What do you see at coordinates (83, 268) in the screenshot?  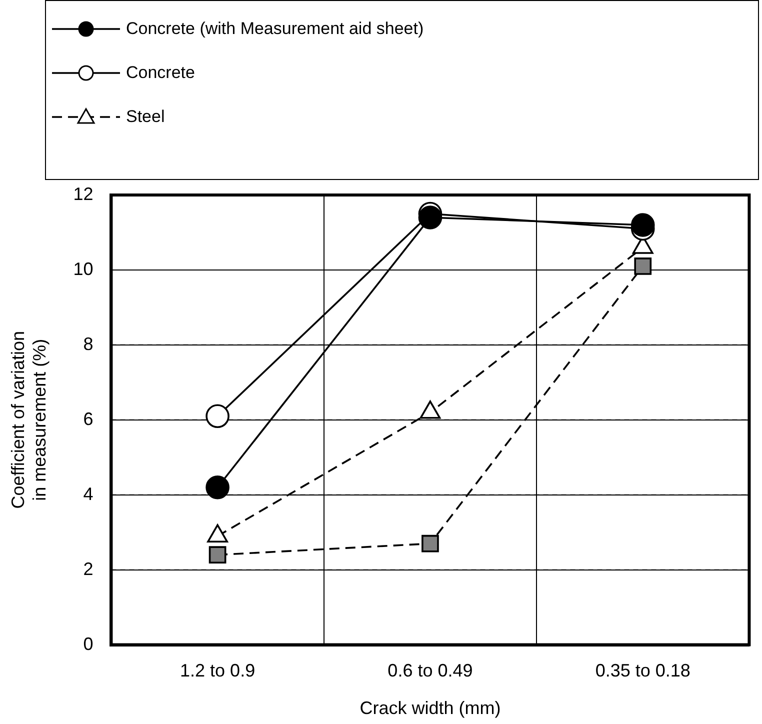 I see `y-tick-label: 10` at bounding box center [83, 268].